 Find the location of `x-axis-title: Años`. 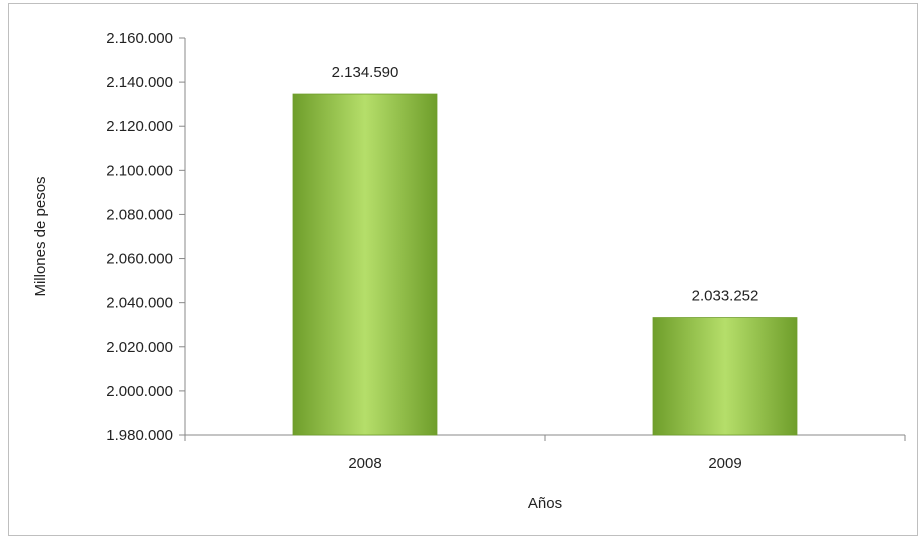

x-axis-title: Años is located at coordinates (545, 503).